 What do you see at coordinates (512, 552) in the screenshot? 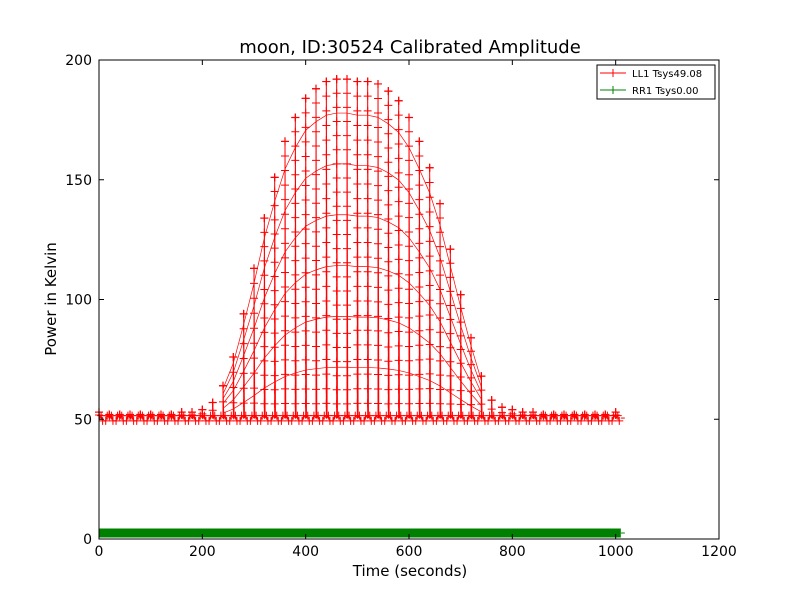
I see `x-tick-label: 800` at bounding box center [512, 552].